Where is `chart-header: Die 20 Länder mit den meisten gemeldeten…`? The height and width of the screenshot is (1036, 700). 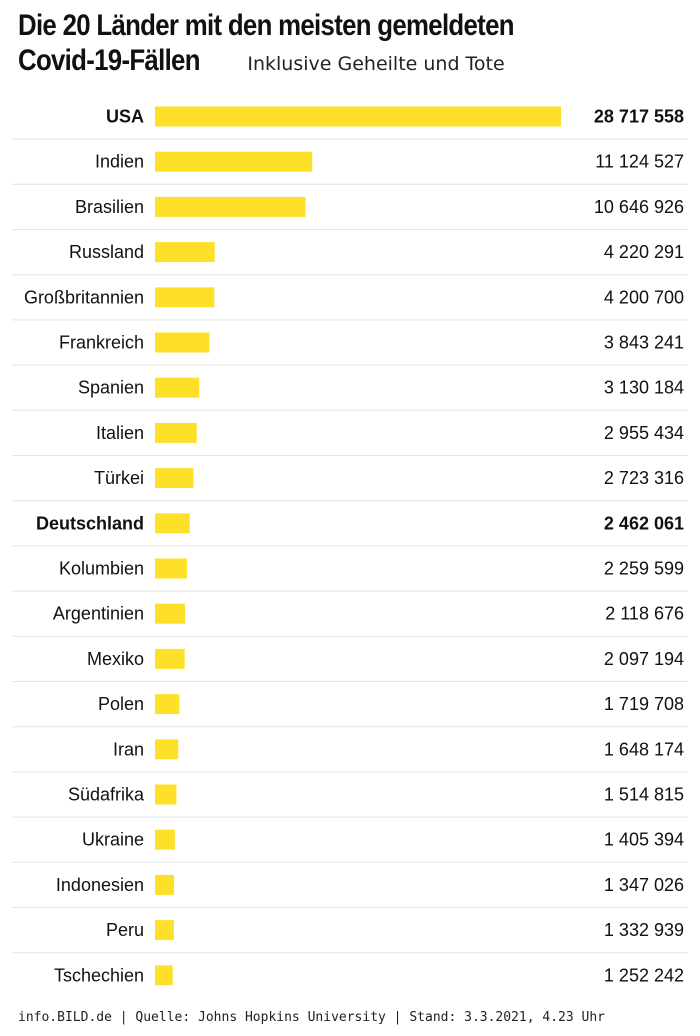
chart-header: Die 20 Länder mit den meisten gemeldeten… is located at coordinates (353, 43).